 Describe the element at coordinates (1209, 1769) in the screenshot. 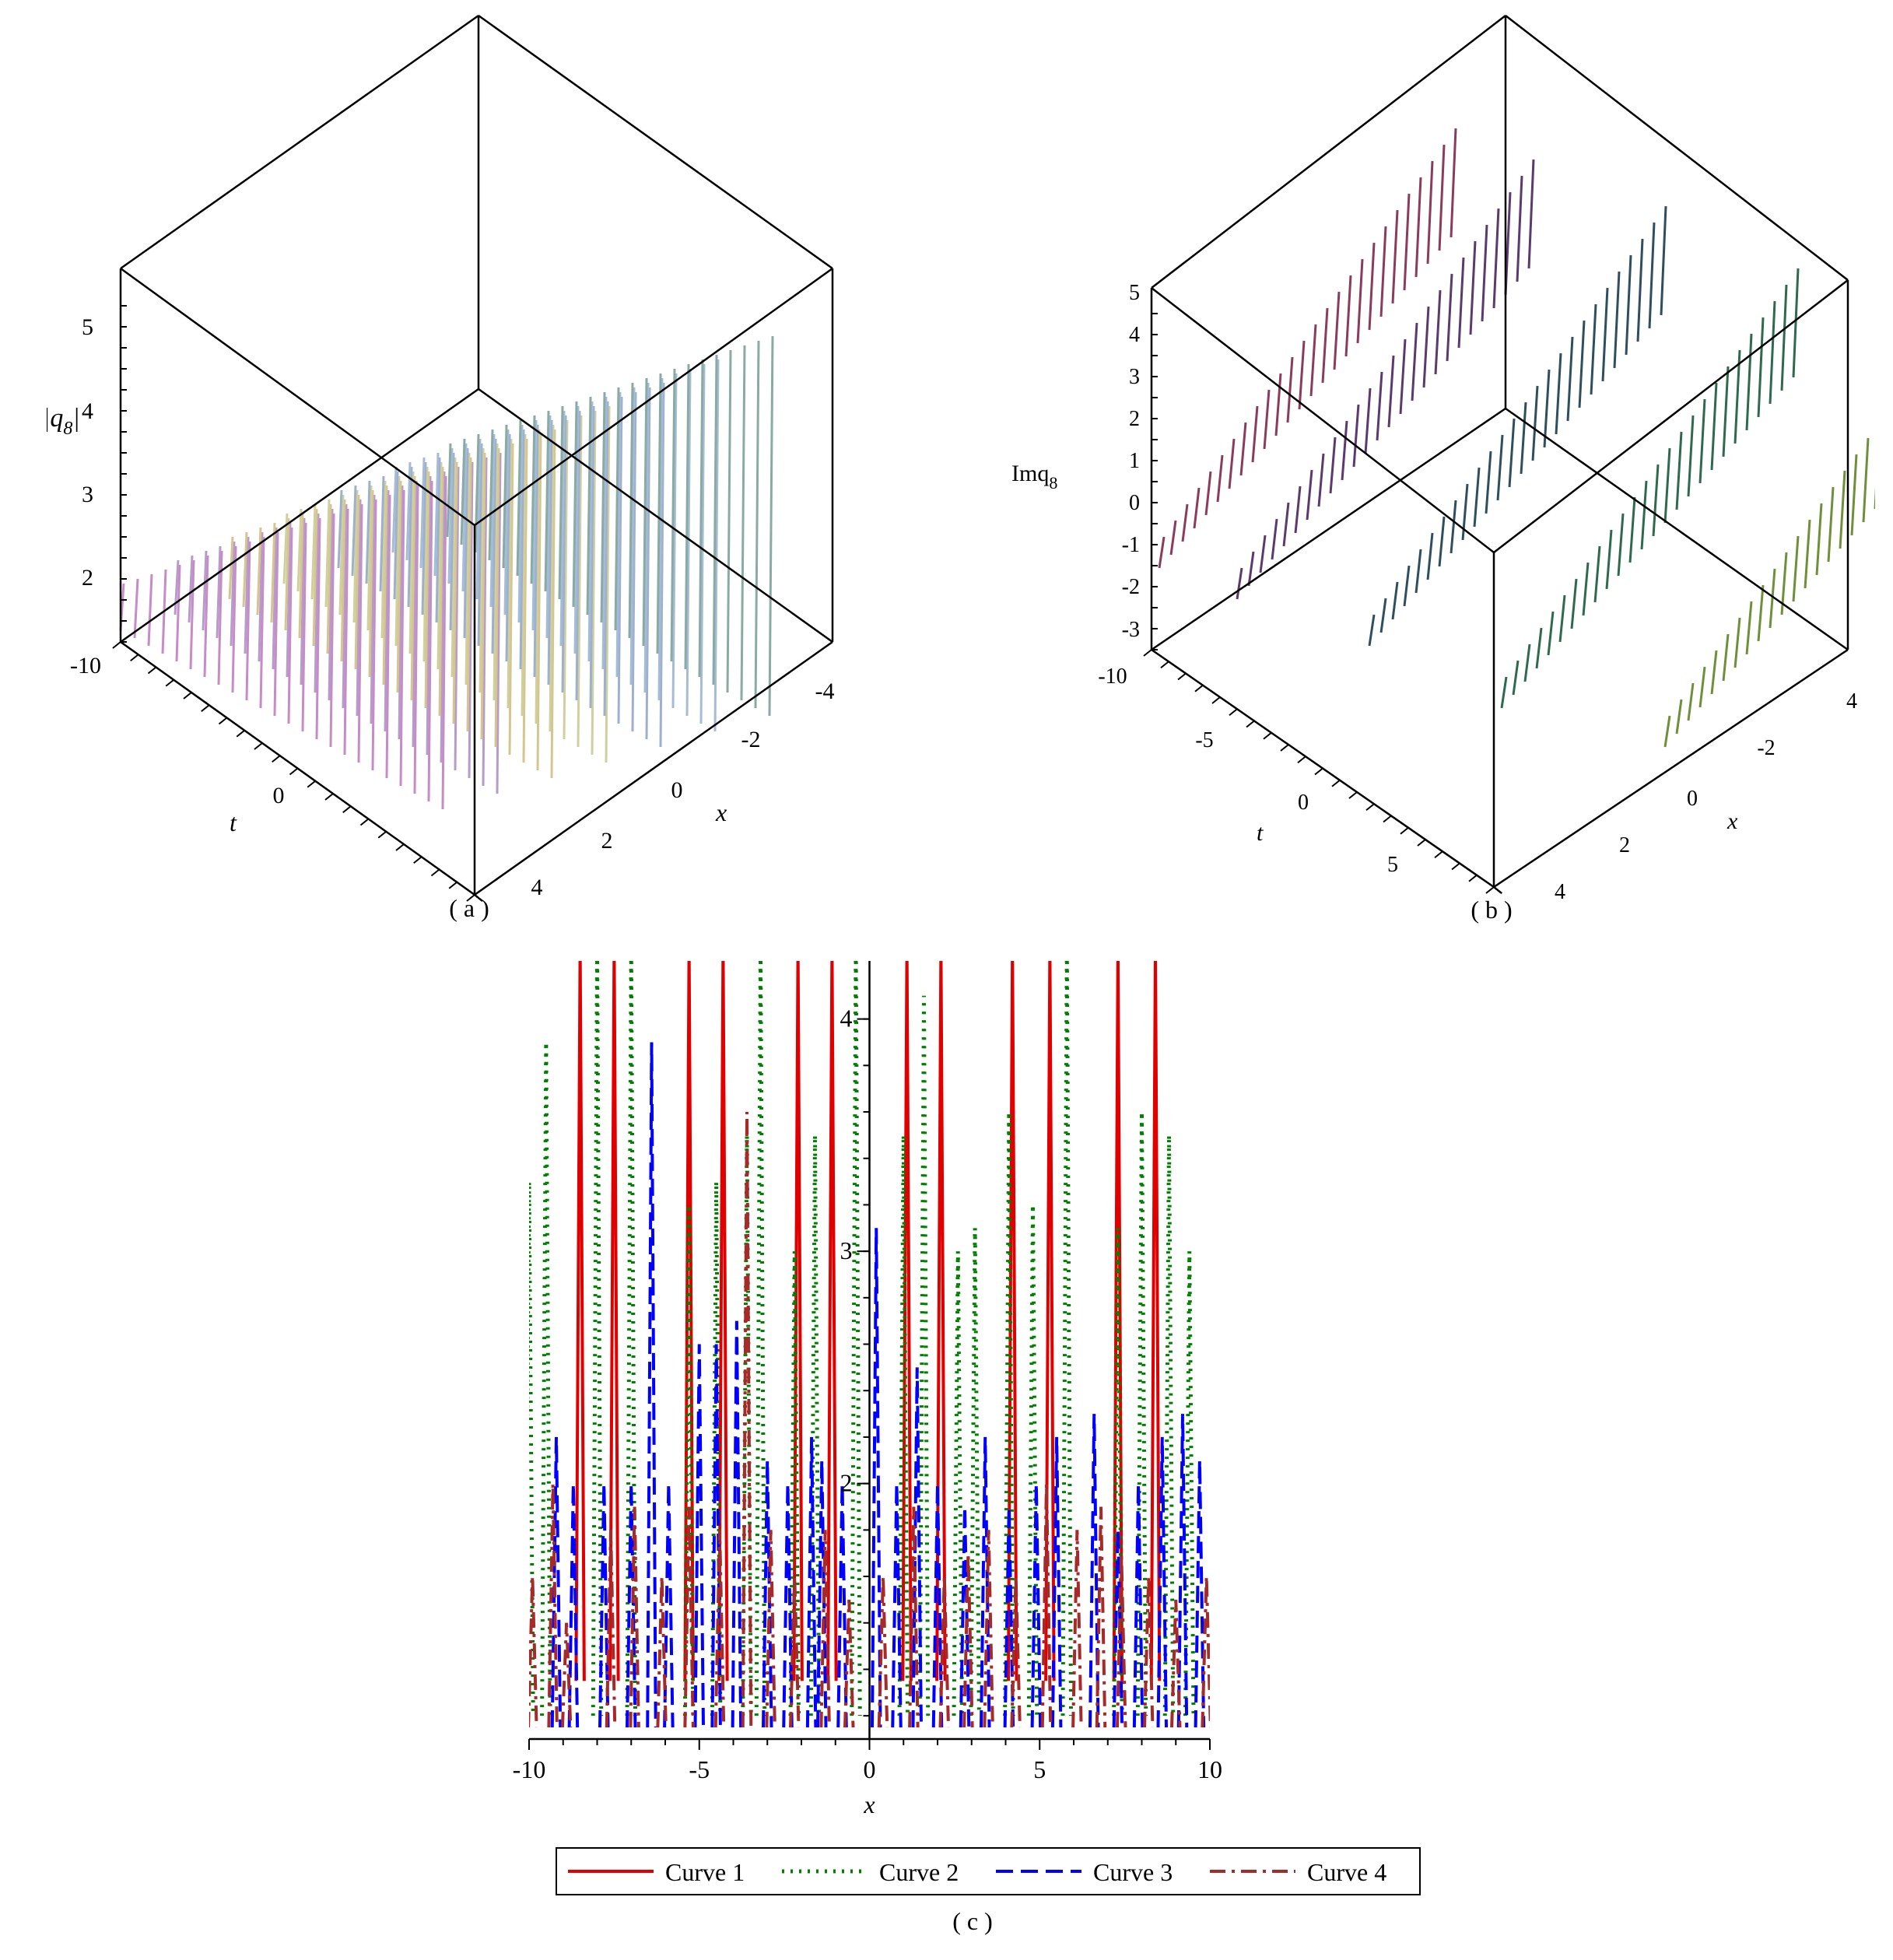

I see `x-tick-label: 10` at that location.